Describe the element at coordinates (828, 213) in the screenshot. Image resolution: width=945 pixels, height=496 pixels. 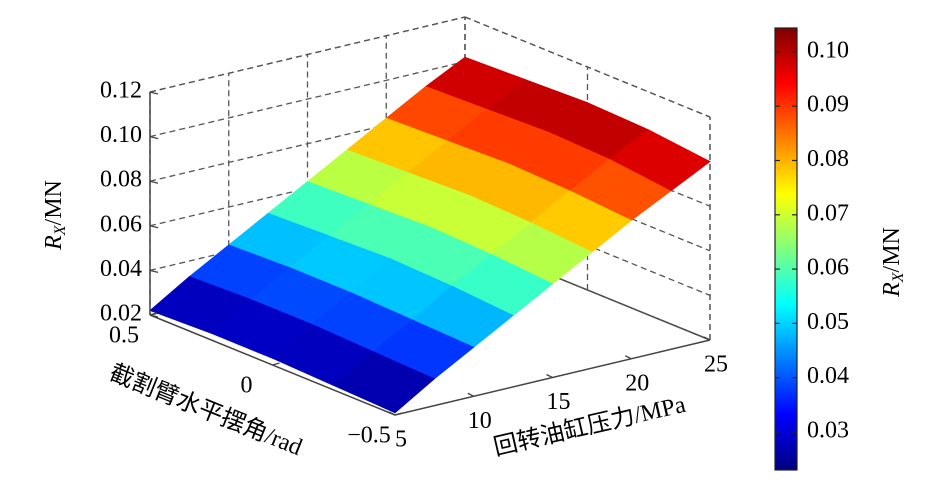
I see `colorbar-tick-label: 0.07` at that location.